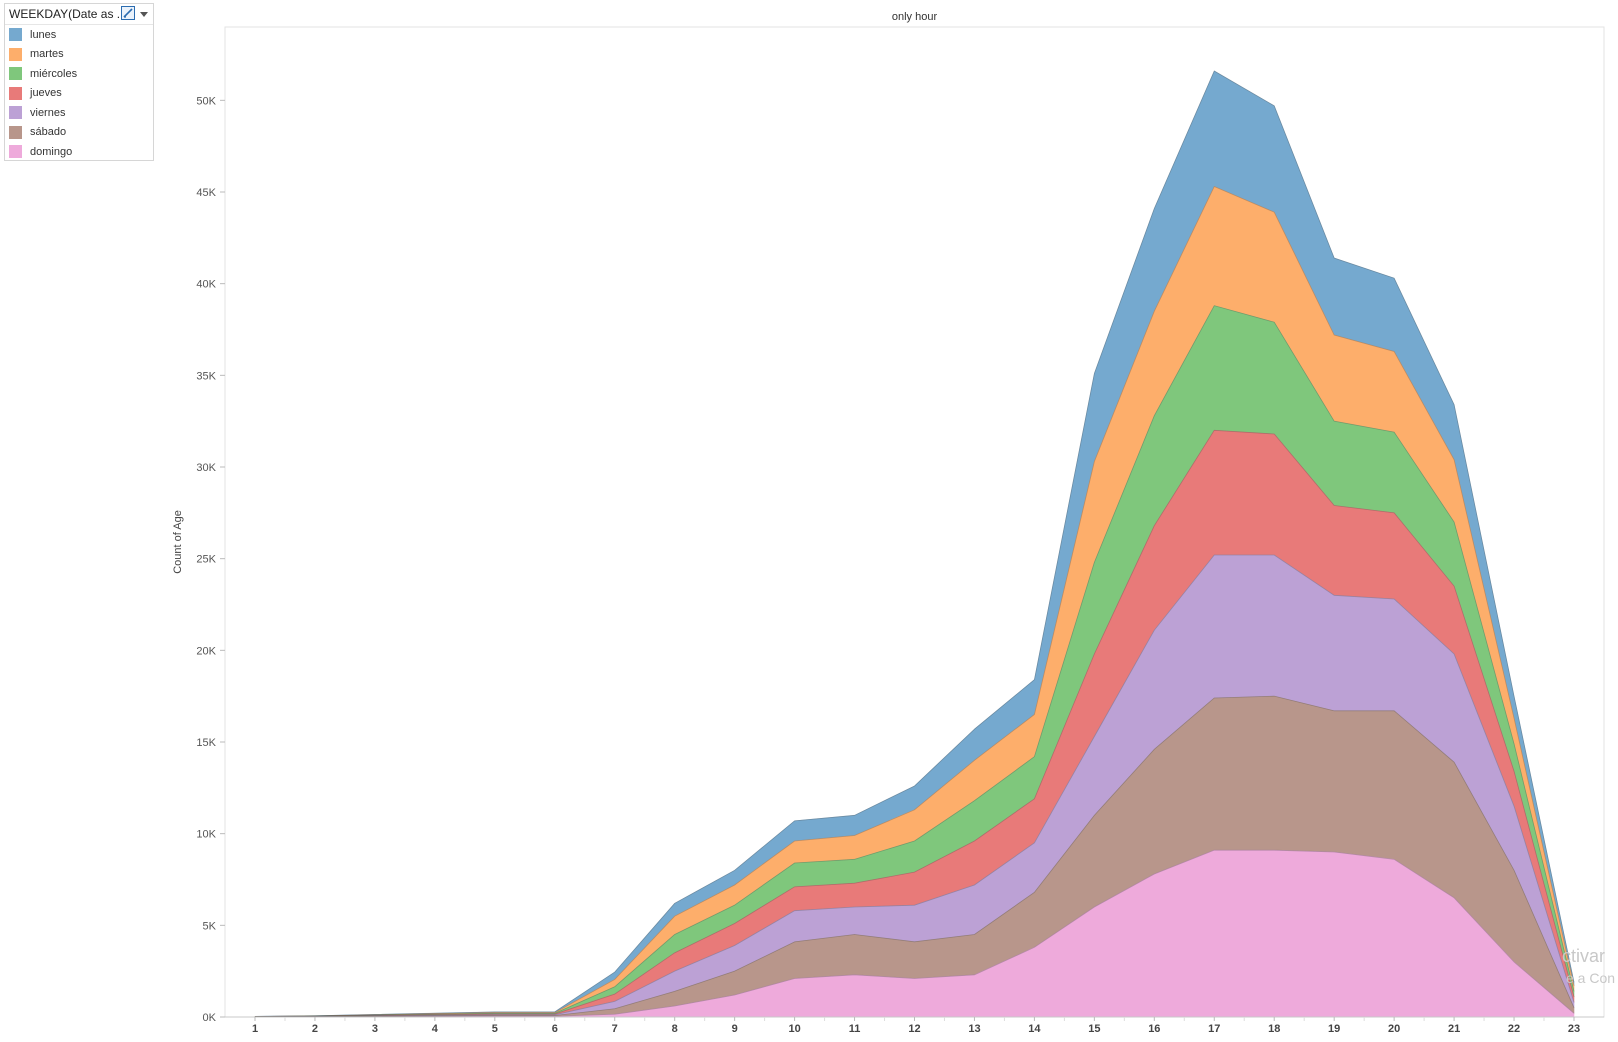 The width and height of the screenshot is (1618, 1042). What do you see at coordinates (206, 285) in the screenshot?
I see `y-tick-label: 40K` at bounding box center [206, 285].